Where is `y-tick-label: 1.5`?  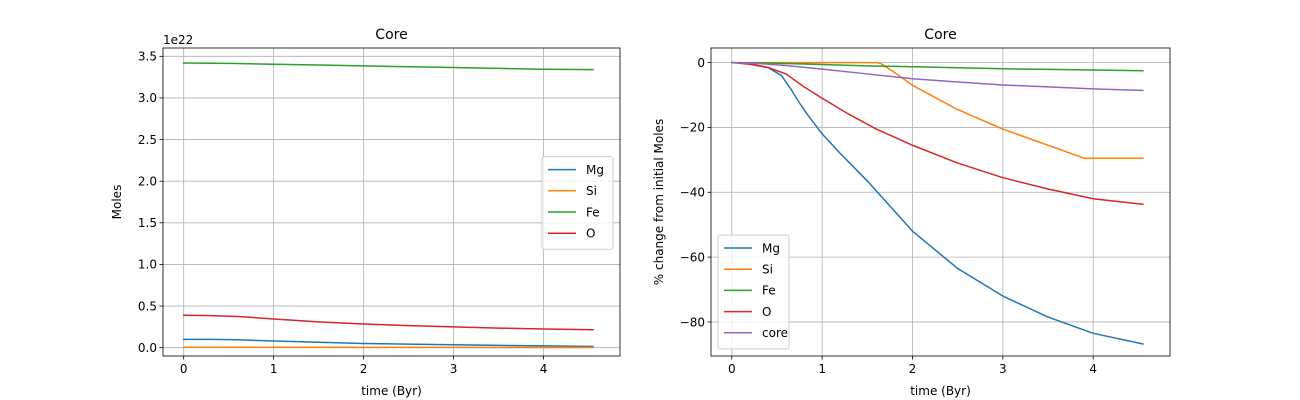 y-tick-label: 1.5 is located at coordinates (147, 223).